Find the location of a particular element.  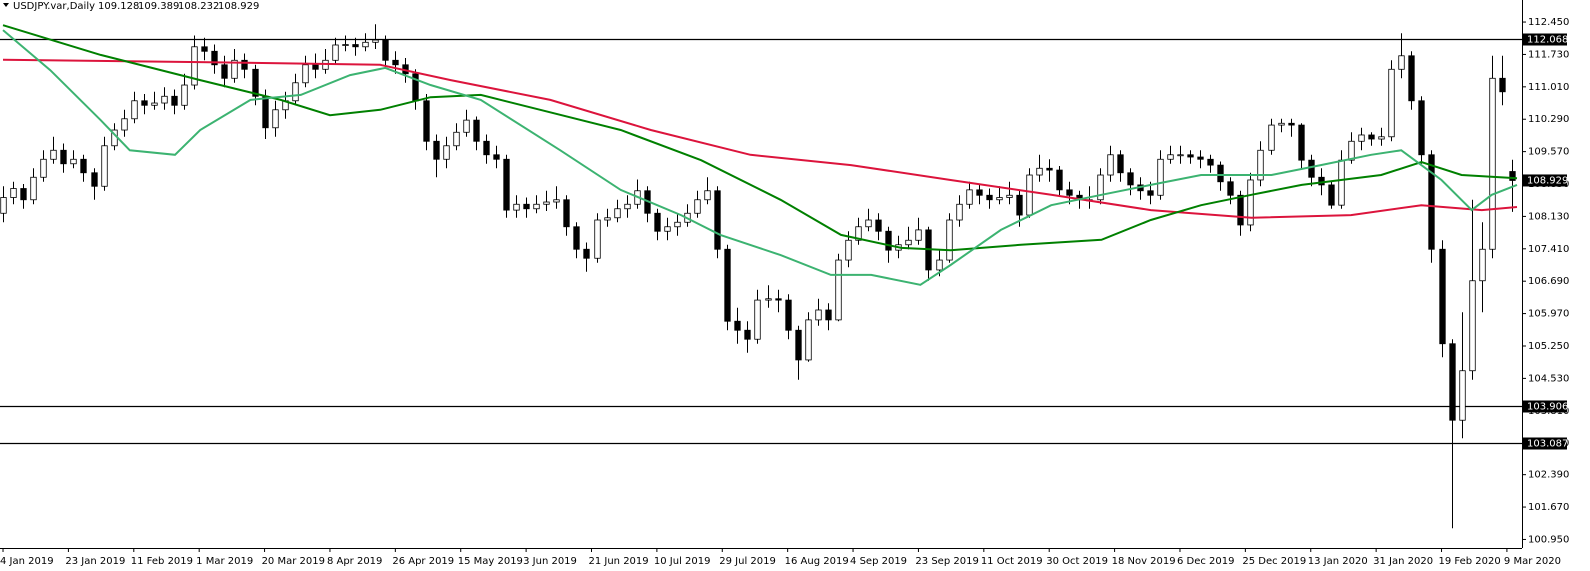

y-tick-label: 105.970 is located at coordinates (1548, 314).